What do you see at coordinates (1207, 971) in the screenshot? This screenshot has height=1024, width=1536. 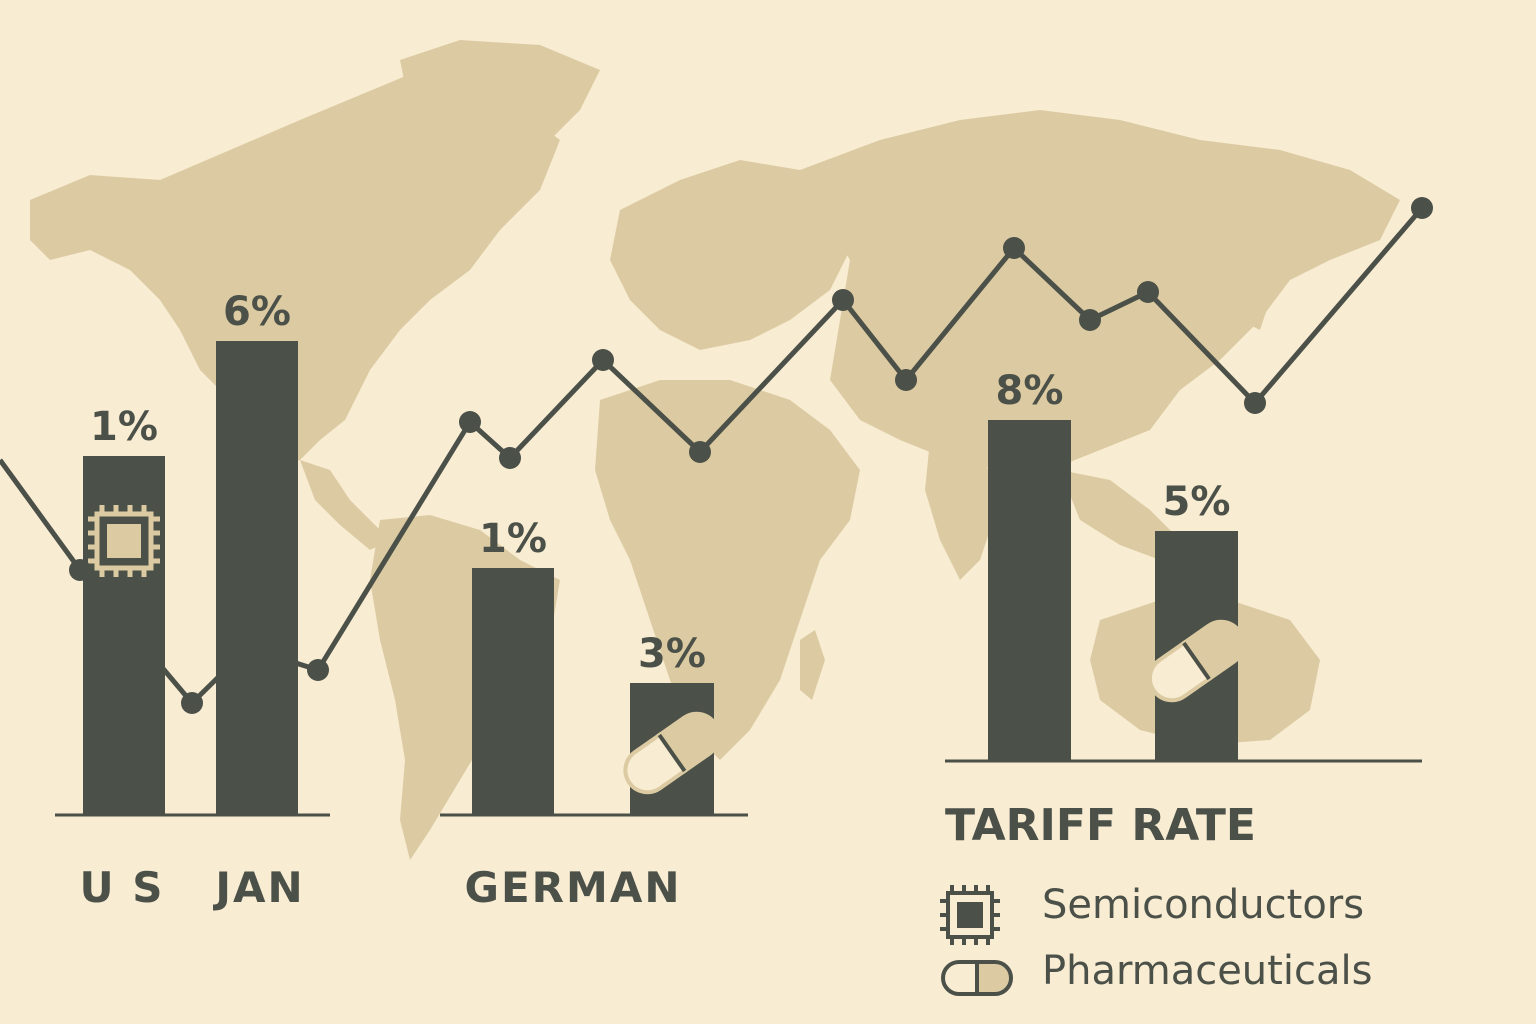 I see `legend-label-pharmaceuticals: Pharmaceuticals` at bounding box center [1207, 971].